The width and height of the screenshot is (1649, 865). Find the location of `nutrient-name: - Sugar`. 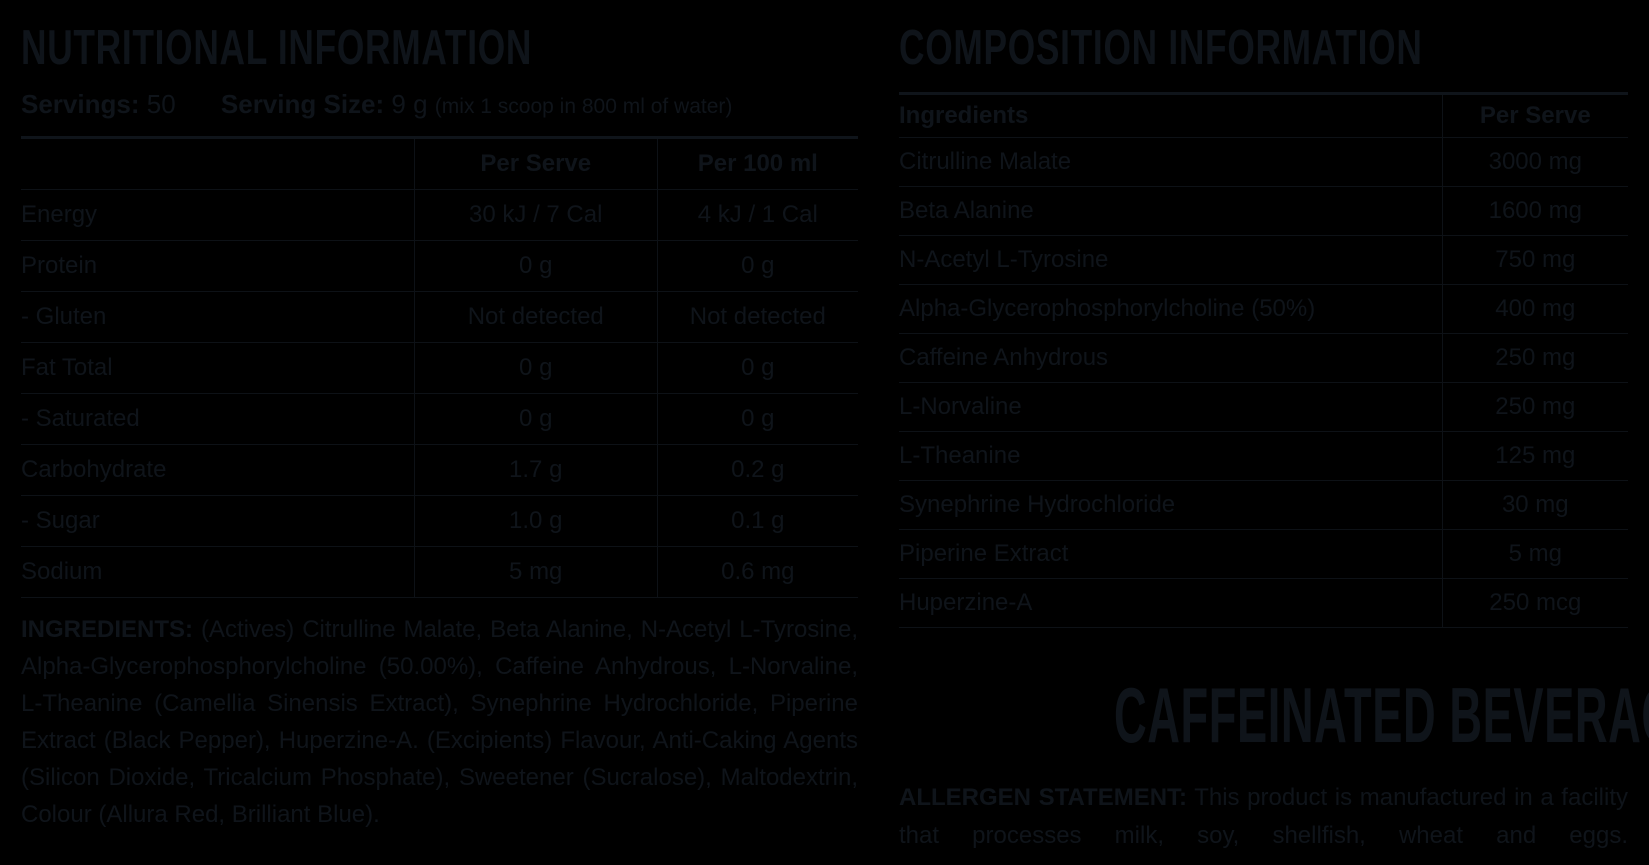

nutrient-name: - Sugar is located at coordinates (218, 521).